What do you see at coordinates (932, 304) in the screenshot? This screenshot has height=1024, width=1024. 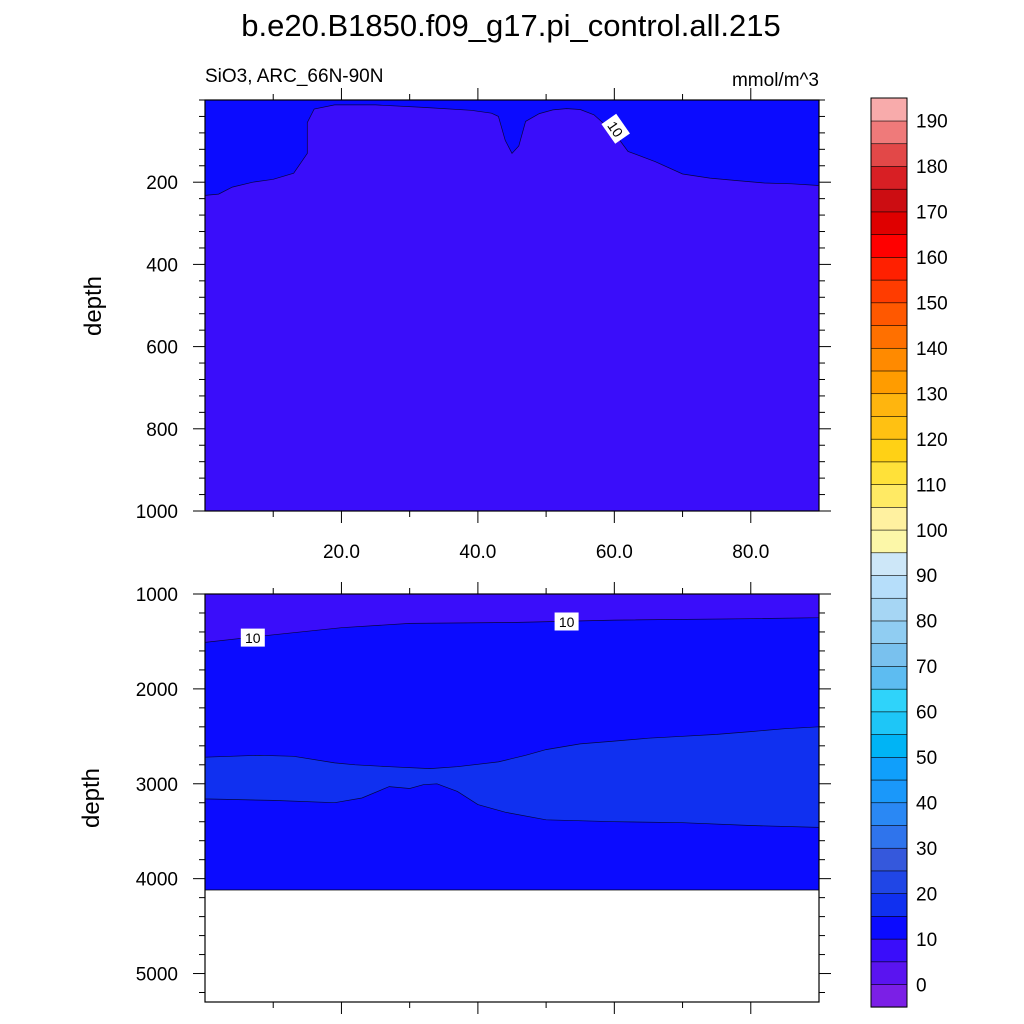 I see `colorbar-label: 150` at bounding box center [932, 304].